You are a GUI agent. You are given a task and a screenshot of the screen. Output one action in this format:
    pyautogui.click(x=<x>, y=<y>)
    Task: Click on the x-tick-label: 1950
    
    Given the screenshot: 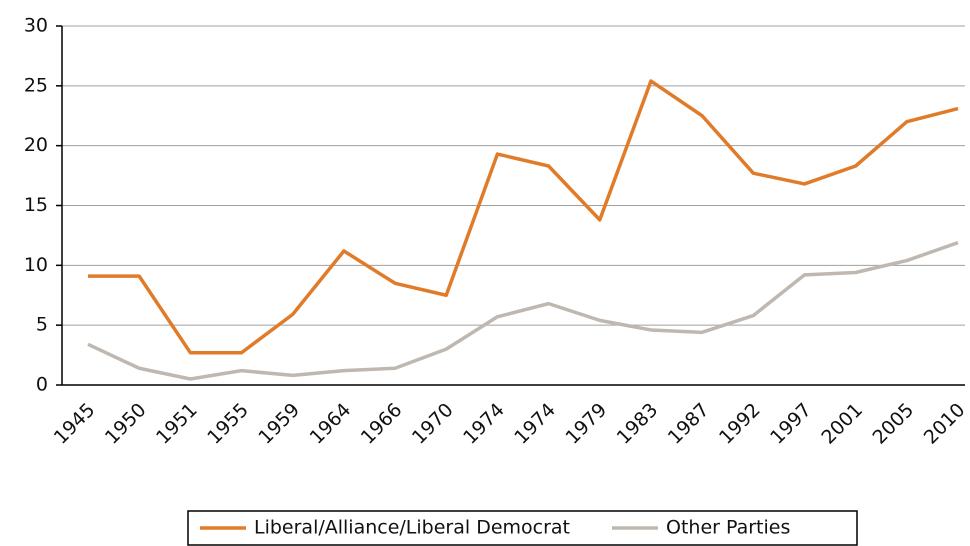 What is the action you would take?
    pyautogui.click(x=126, y=424)
    